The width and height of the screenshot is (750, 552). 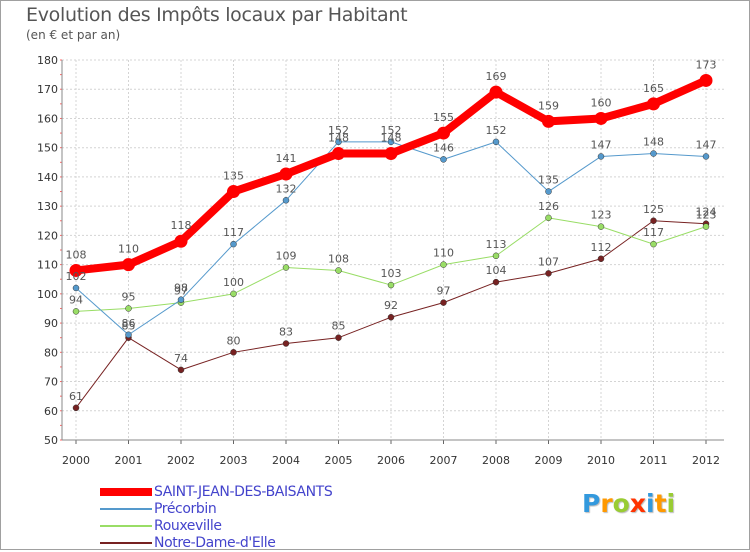 What do you see at coordinates (73, 35) in the screenshot?
I see `chart-subtitle: (en € et par an)` at bounding box center [73, 35].